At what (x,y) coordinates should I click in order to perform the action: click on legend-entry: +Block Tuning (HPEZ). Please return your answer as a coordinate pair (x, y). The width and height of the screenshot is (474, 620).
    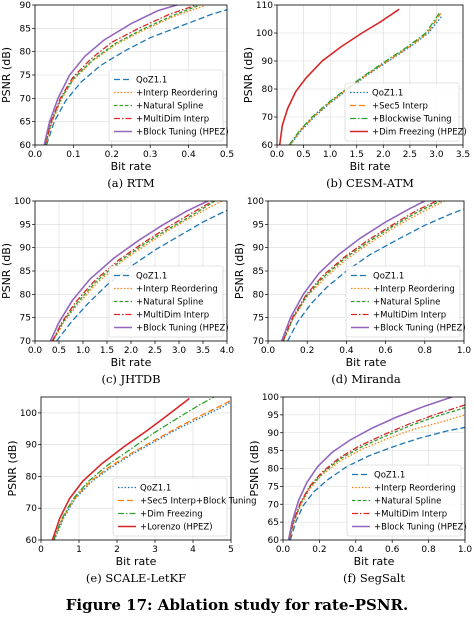
    Looking at the image, I should click on (420, 528).